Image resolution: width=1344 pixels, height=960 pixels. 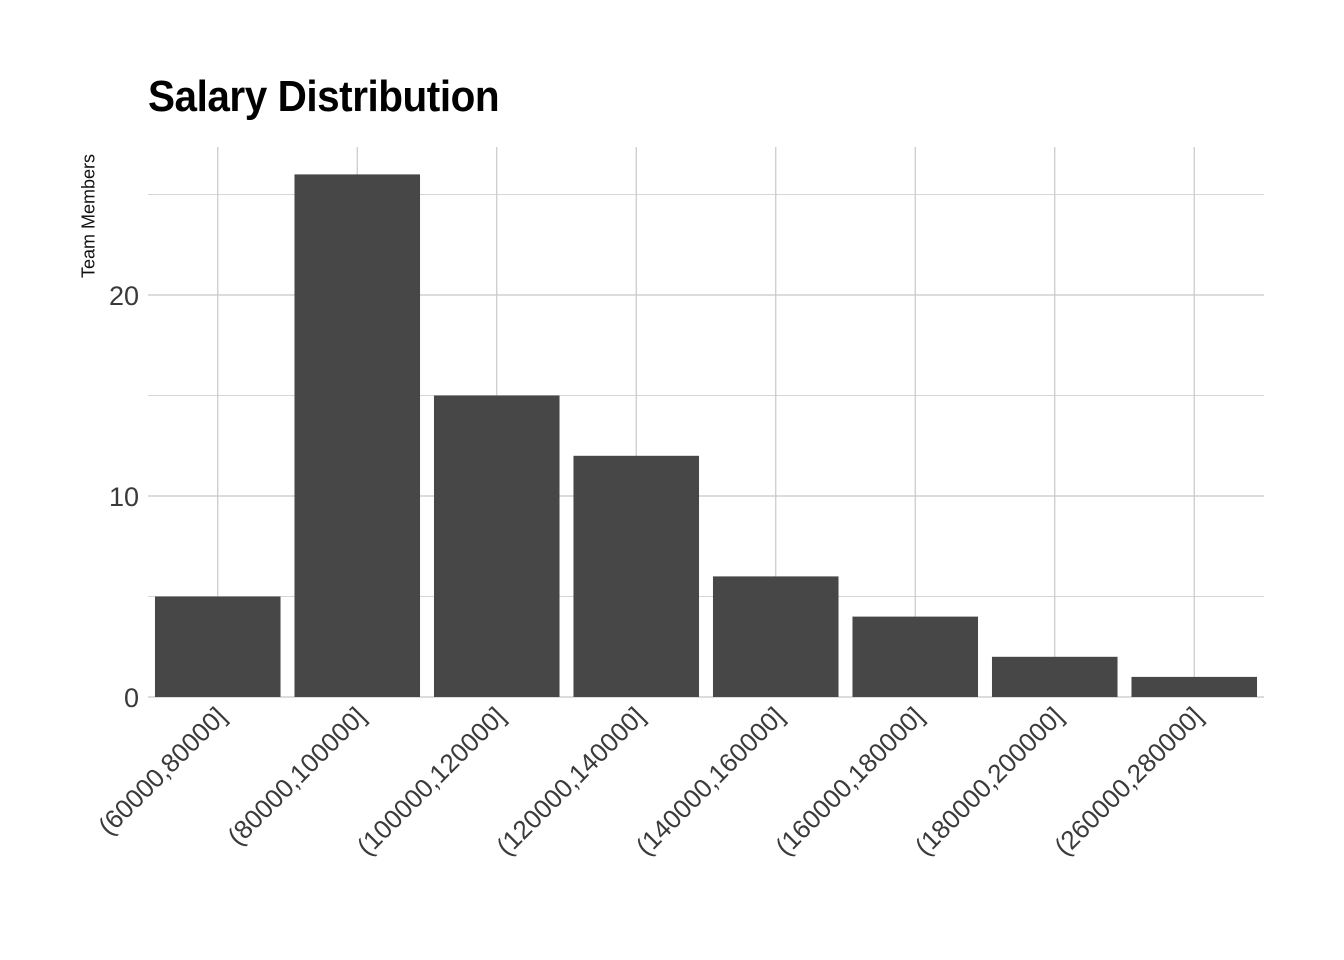 I want to click on x-tick-label: (60000,80000], so click(x=162, y=771).